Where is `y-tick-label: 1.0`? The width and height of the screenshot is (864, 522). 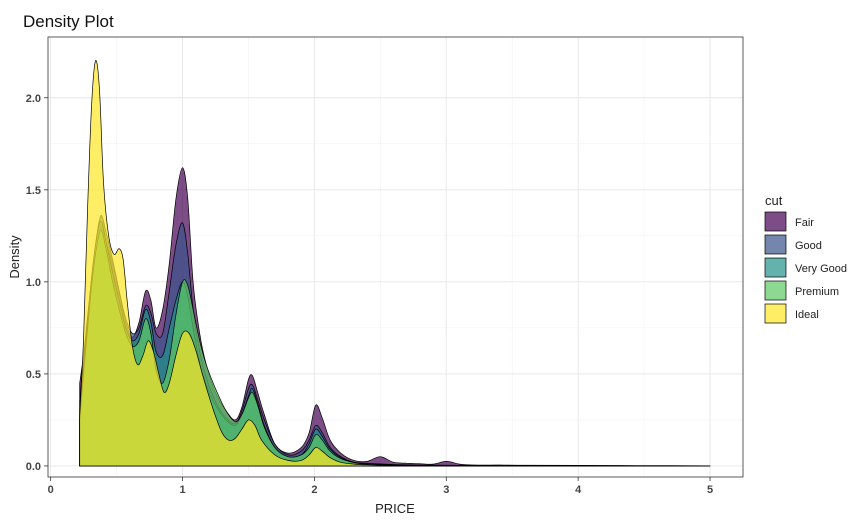
y-tick-label: 1.0 is located at coordinates (33, 283).